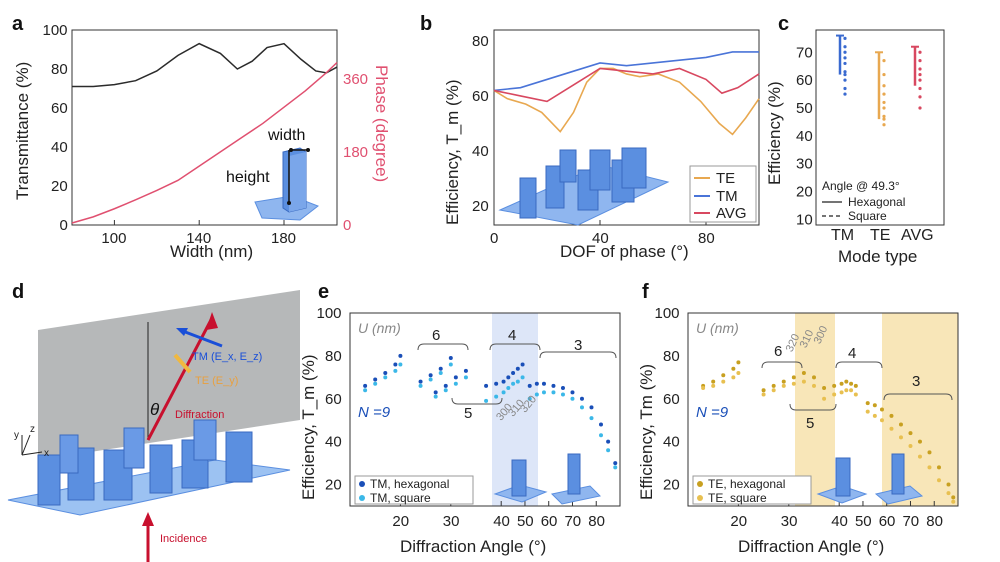 Image resolution: width=1000 pixels, height=562 pixels. I want to click on panel-label-d: d, so click(18, 292).